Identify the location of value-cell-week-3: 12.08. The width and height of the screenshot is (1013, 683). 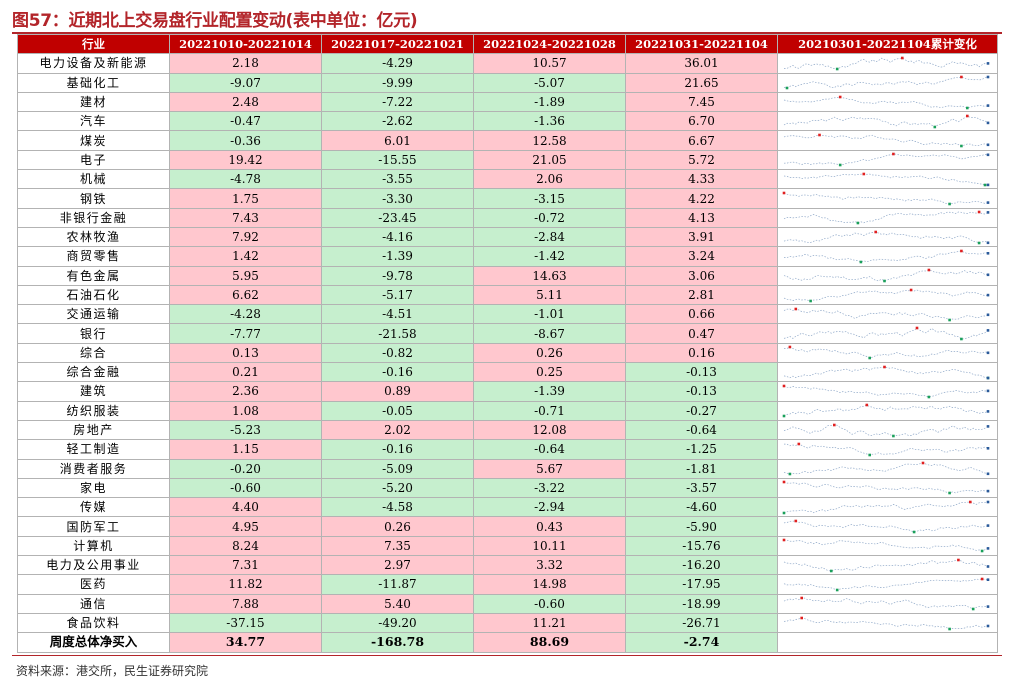
(549, 430).